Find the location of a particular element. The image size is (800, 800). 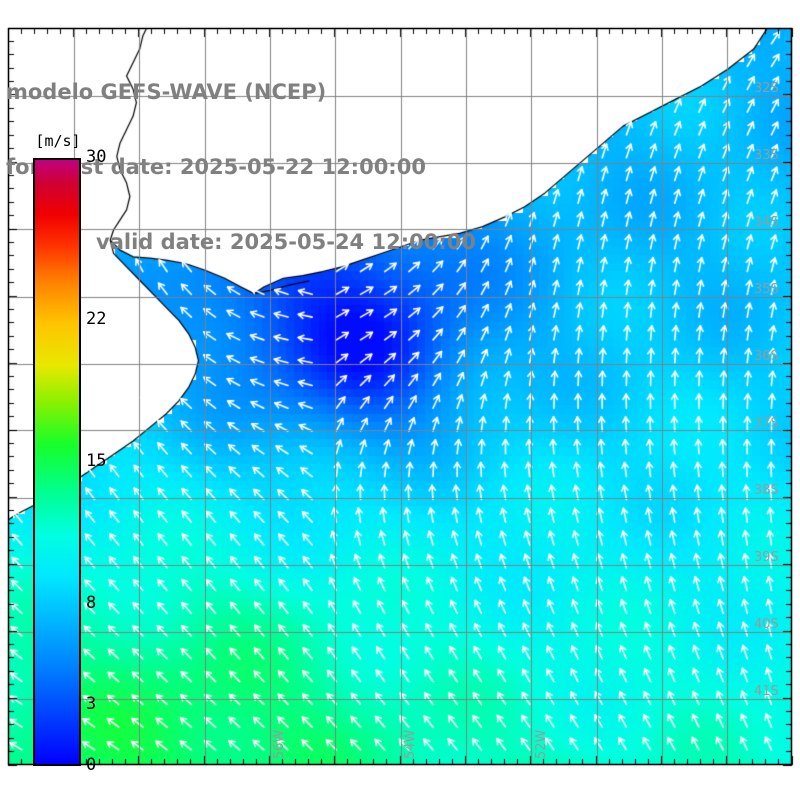

lat-label-41S: 41S is located at coordinates (766, 691).